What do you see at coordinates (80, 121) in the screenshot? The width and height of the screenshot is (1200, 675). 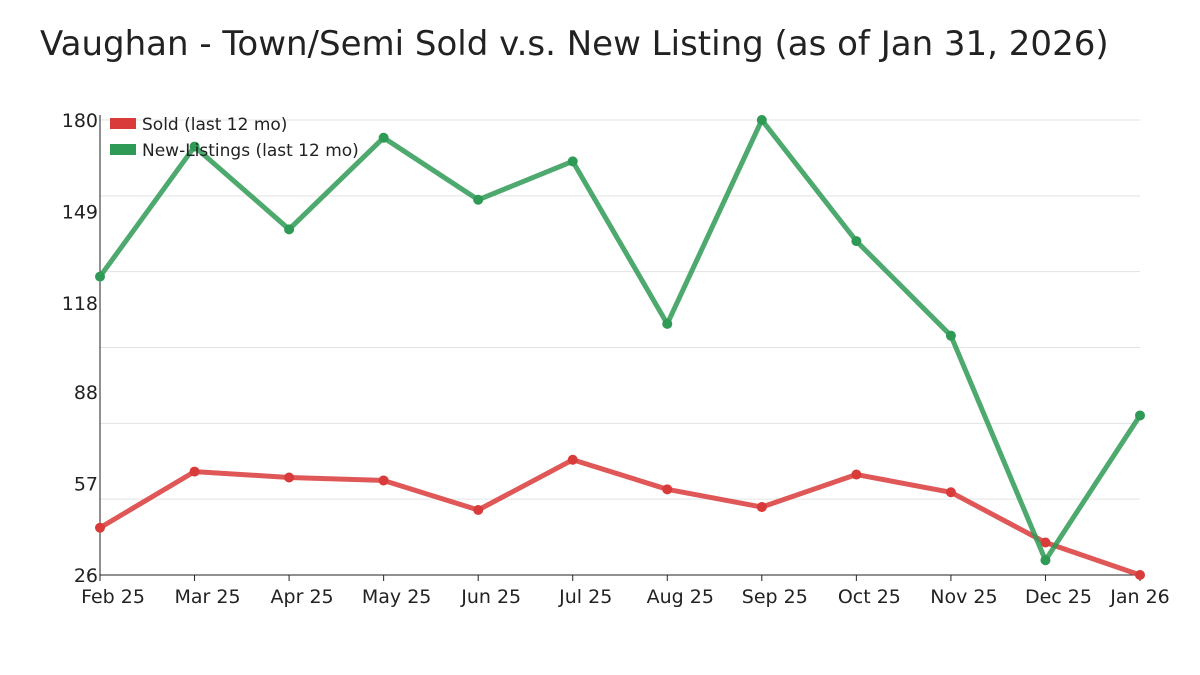 I see `y-tick-label: 180` at bounding box center [80, 121].